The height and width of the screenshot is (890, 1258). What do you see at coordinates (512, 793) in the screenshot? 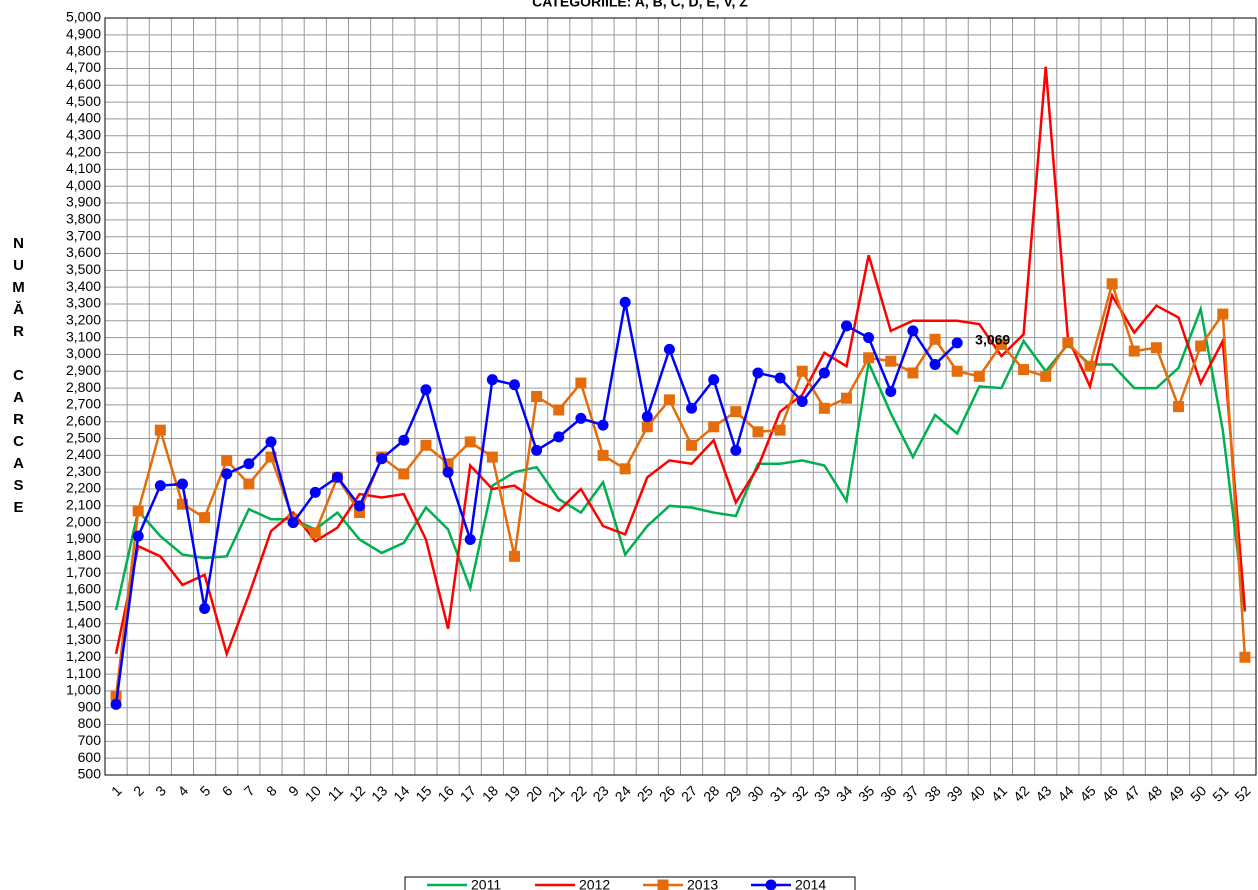
I see `x-tick-label: 19` at bounding box center [512, 793].